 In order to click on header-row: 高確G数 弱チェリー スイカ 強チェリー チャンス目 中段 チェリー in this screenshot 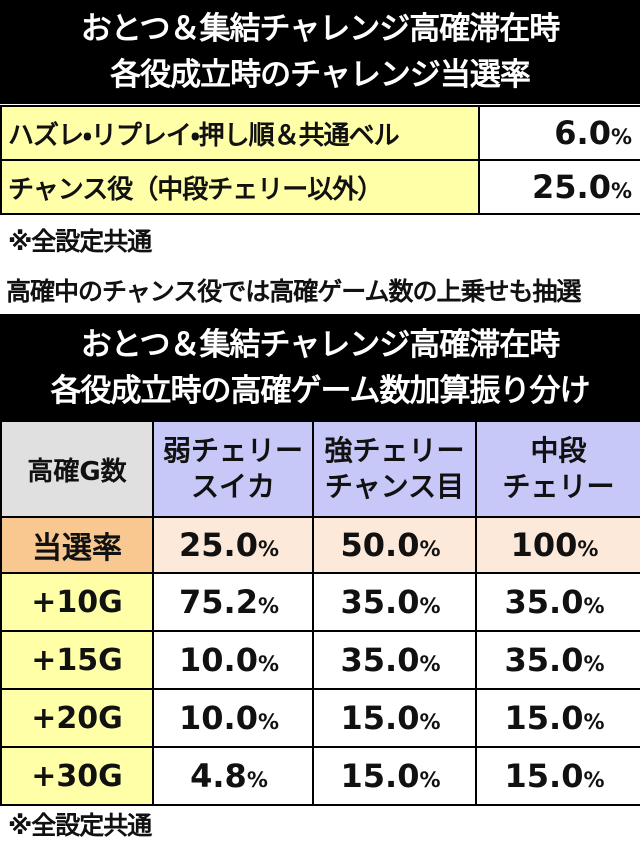, I will do `click(320, 469)`.